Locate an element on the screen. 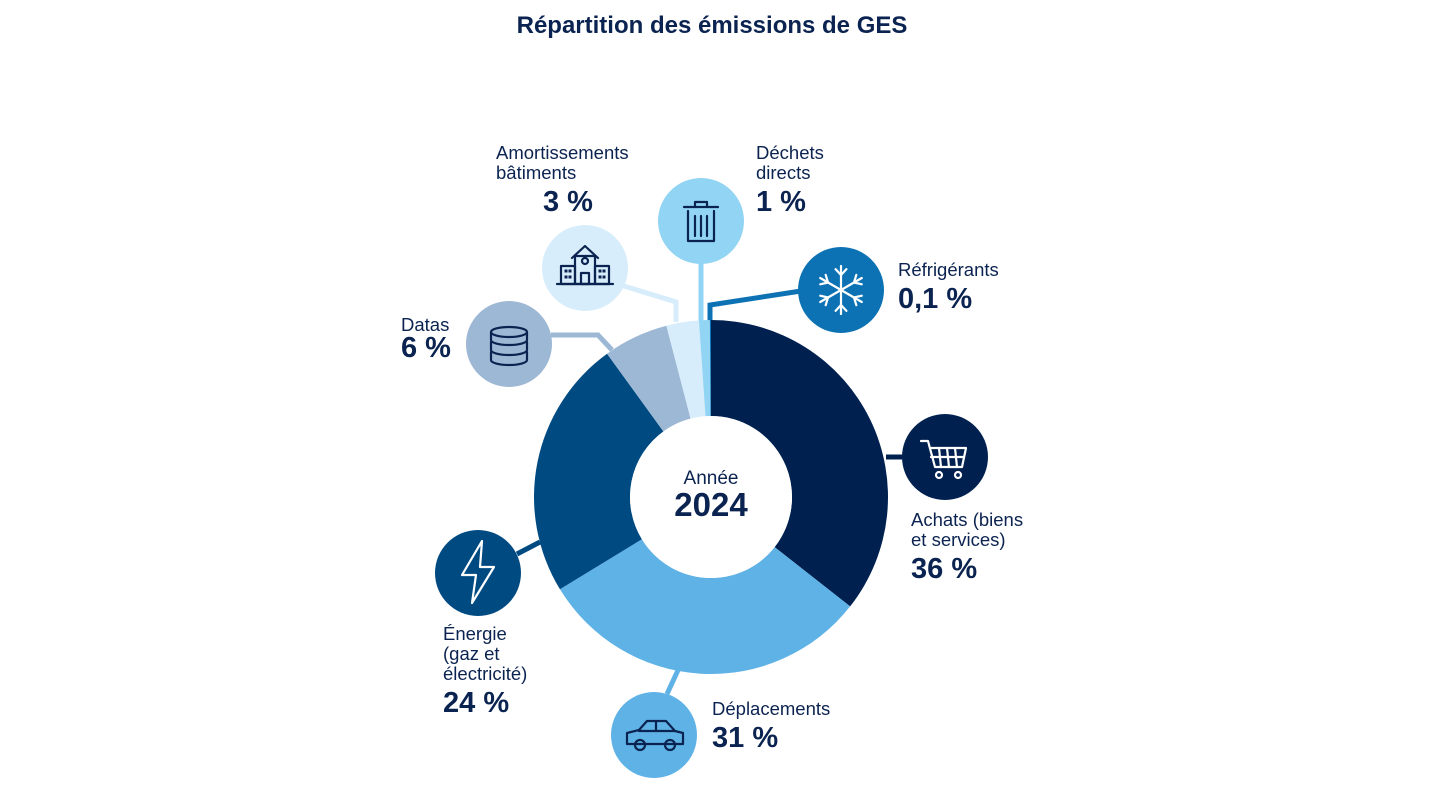  label-name: Énergie is located at coordinates (475, 633).